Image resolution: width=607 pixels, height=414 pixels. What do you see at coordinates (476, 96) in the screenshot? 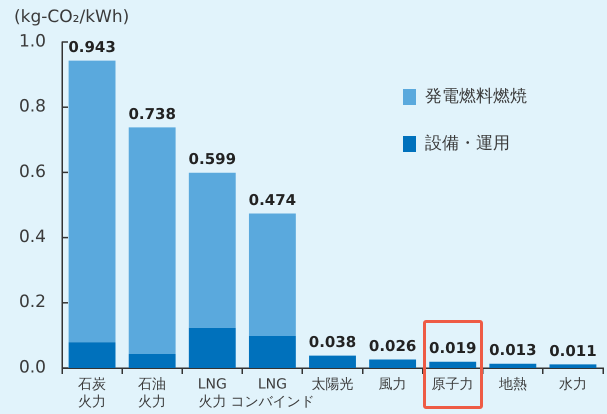
I see `legend-label: 発電燃料燃焼` at bounding box center [476, 96].